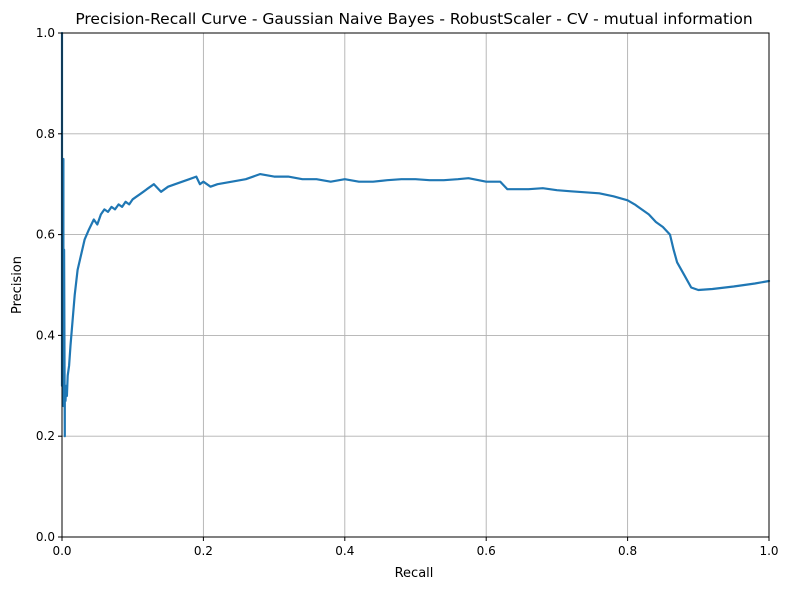  I want to click on x-tick-label: 1.0, so click(768, 551).